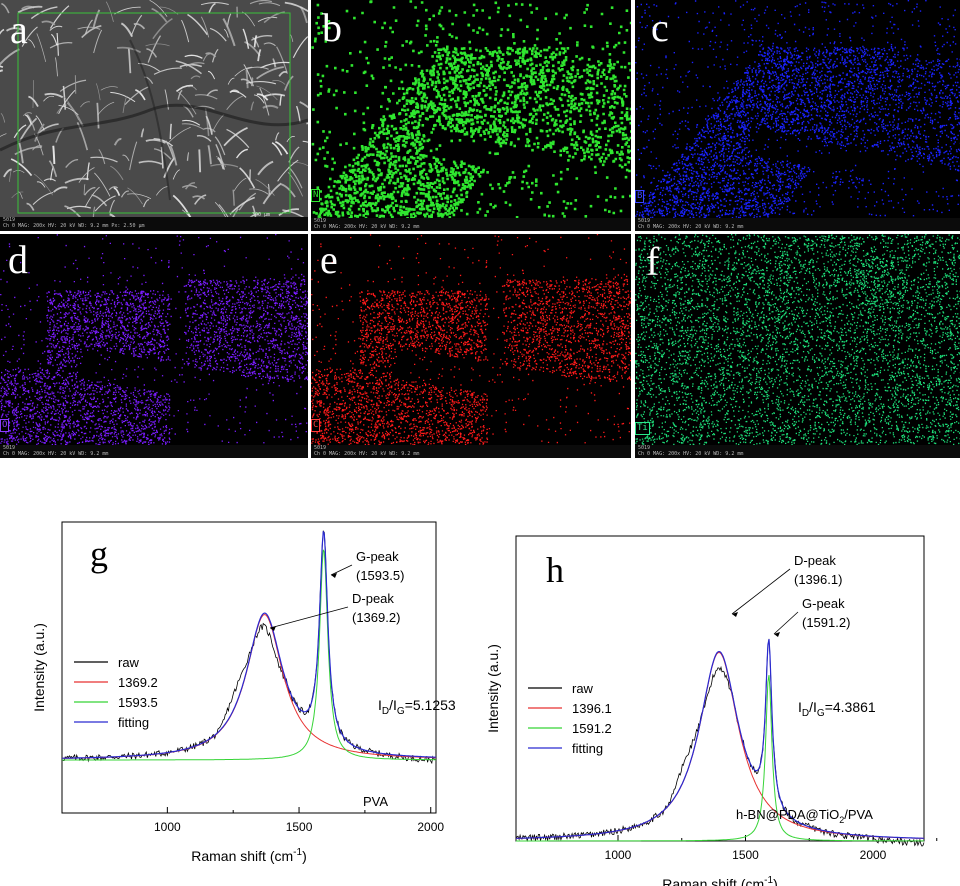 The width and height of the screenshot is (960, 886). What do you see at coordinates (138, 702) in the screenshot?
I see `legend-label: 1593.5` at bounding box center [138, 702].